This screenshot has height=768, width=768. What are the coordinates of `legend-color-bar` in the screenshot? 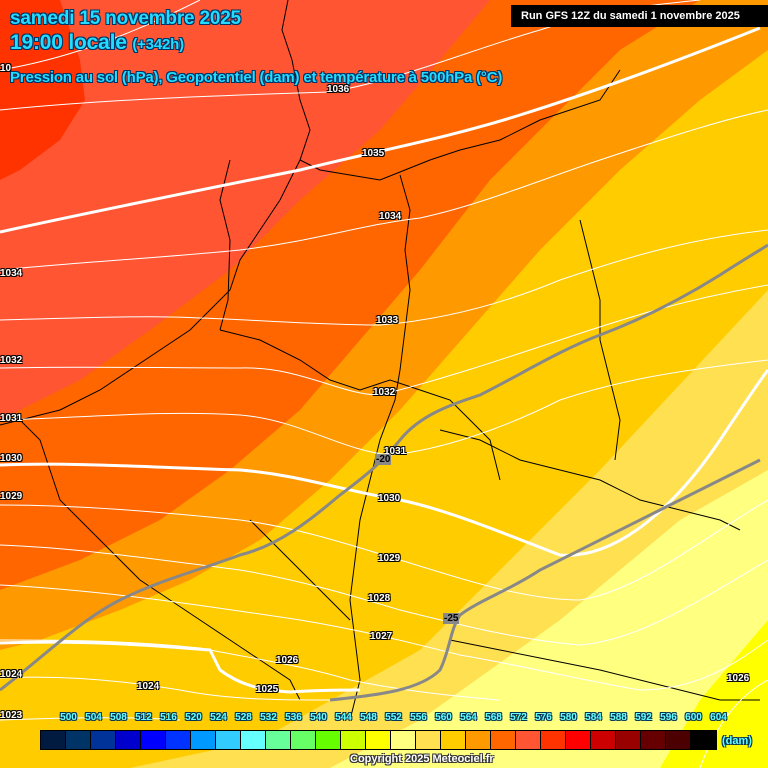 It's located at (378, 740).